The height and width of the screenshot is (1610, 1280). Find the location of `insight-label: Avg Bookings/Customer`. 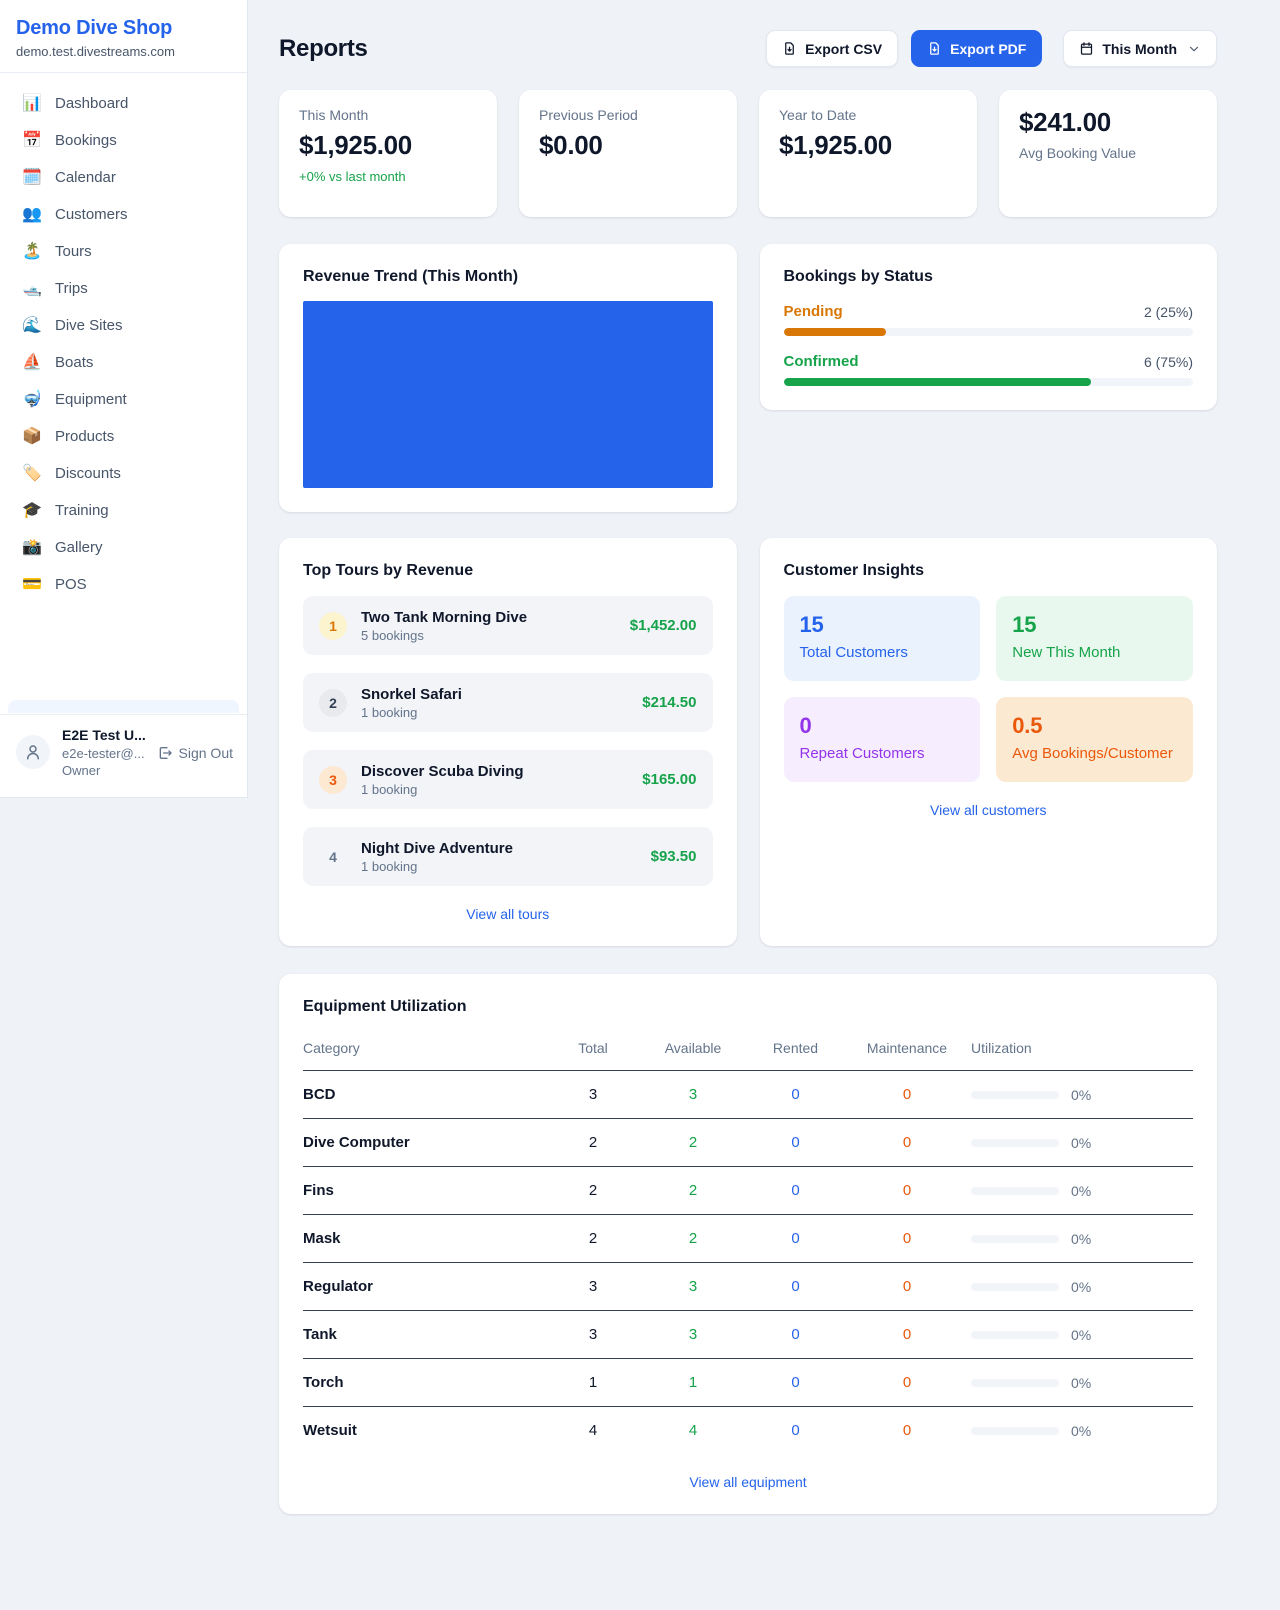

insight-label: Avg Bookings/Customer is located at coordinates (1092, 753).